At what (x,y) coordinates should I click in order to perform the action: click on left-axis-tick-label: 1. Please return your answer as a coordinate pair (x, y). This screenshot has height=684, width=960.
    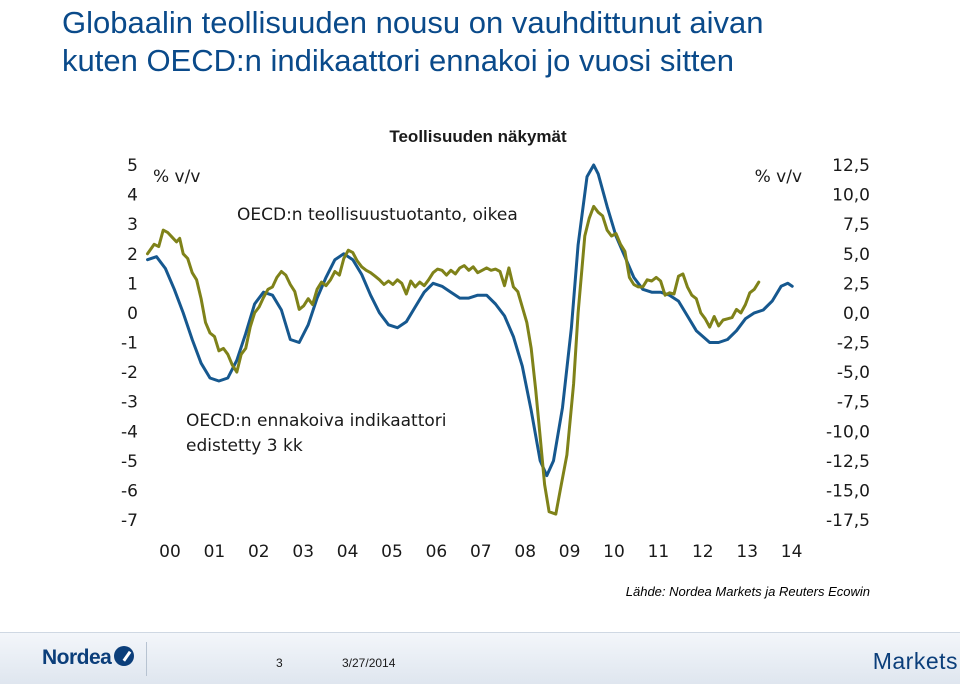
    Looking at the image, I should click on (132, 284).